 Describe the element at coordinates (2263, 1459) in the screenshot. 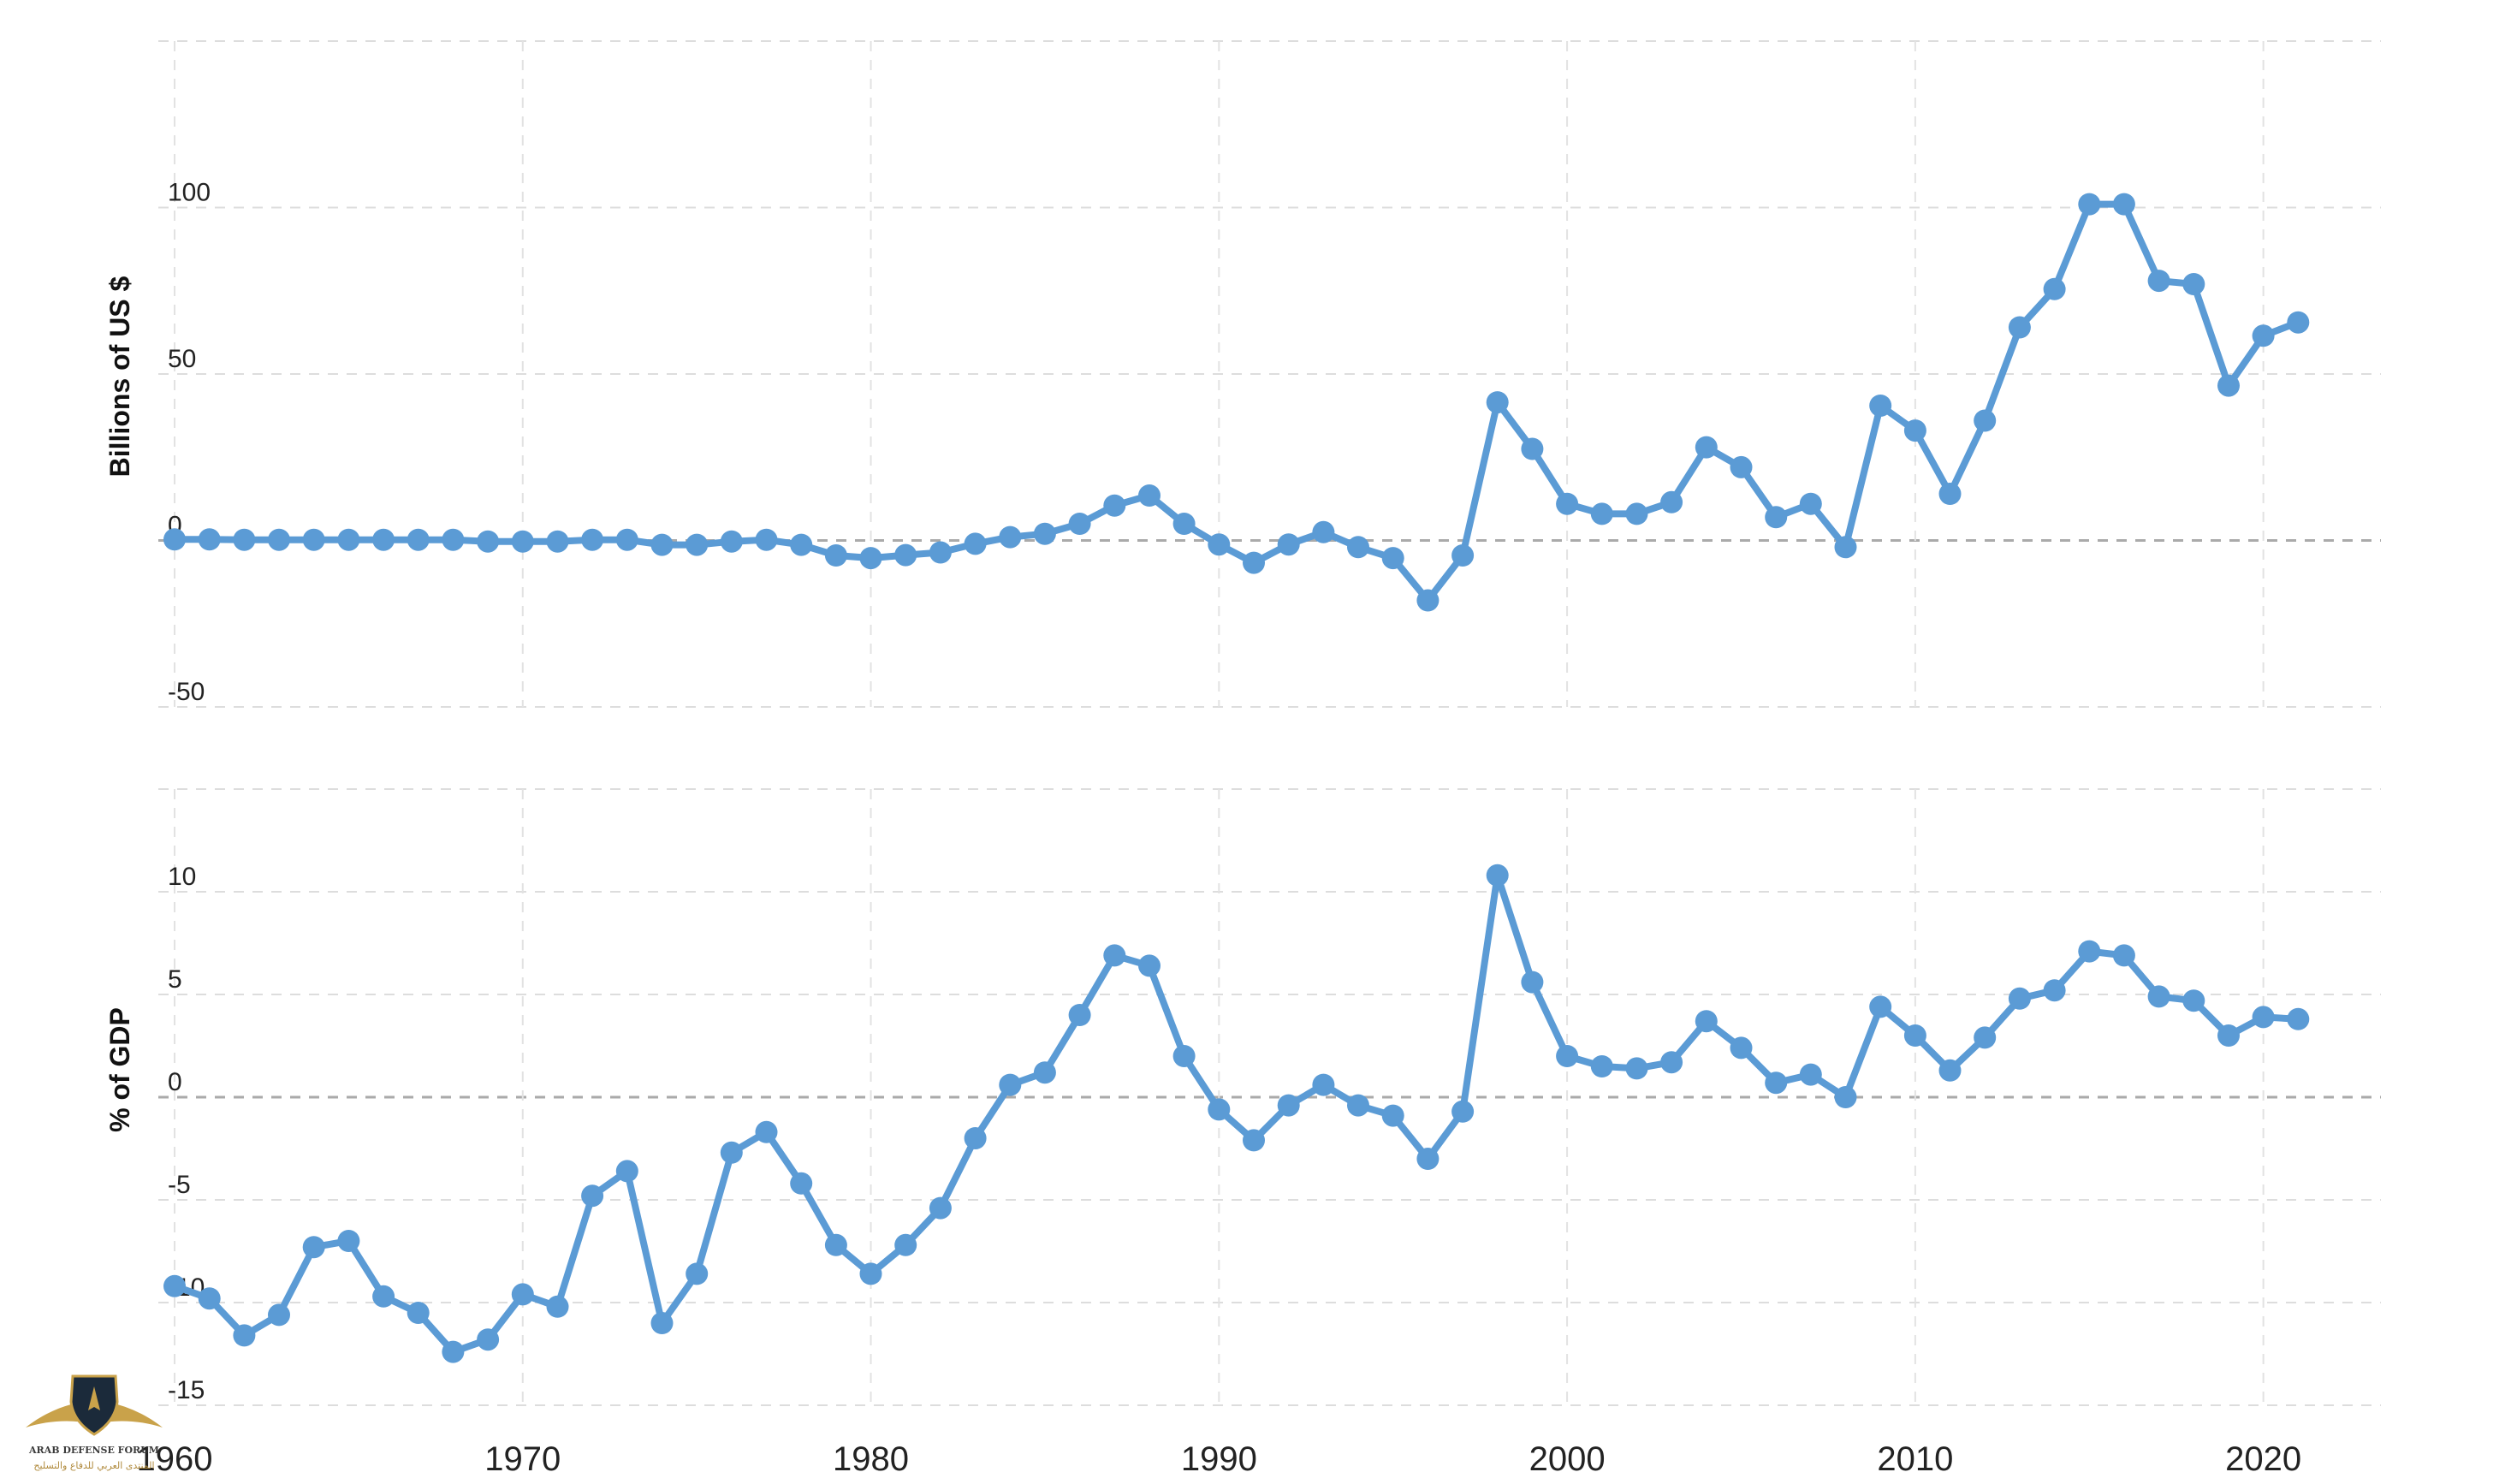

I see `x-tick-label: 2020` at that location.